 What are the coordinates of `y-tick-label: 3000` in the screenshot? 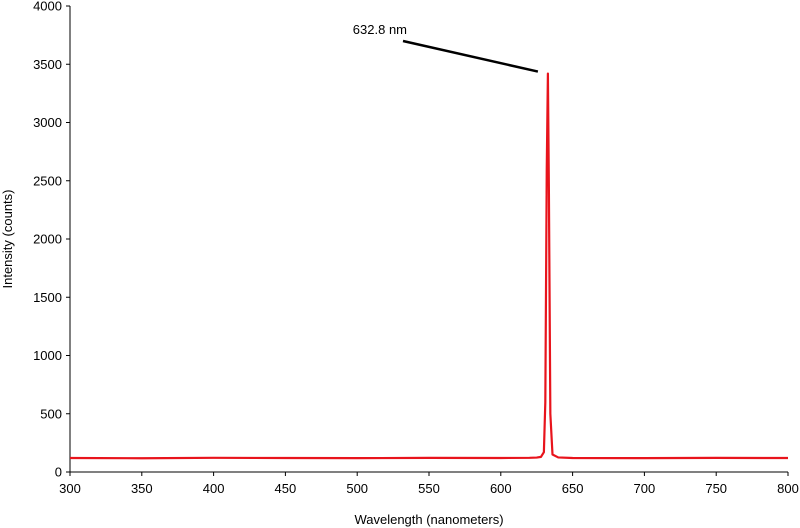 It's located at (47, 122).